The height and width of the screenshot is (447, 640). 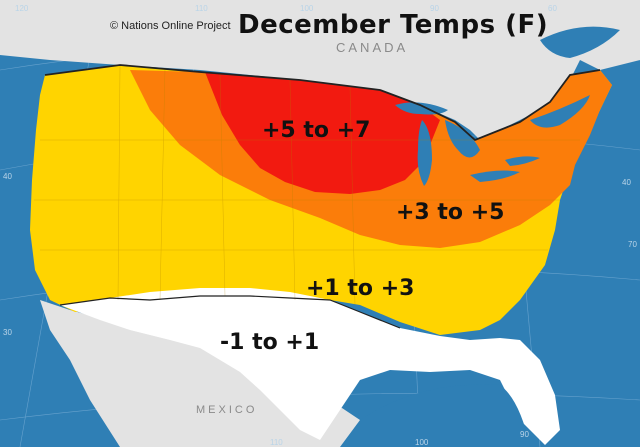 I want to click on great-lakes, so click(x=467, y=144).